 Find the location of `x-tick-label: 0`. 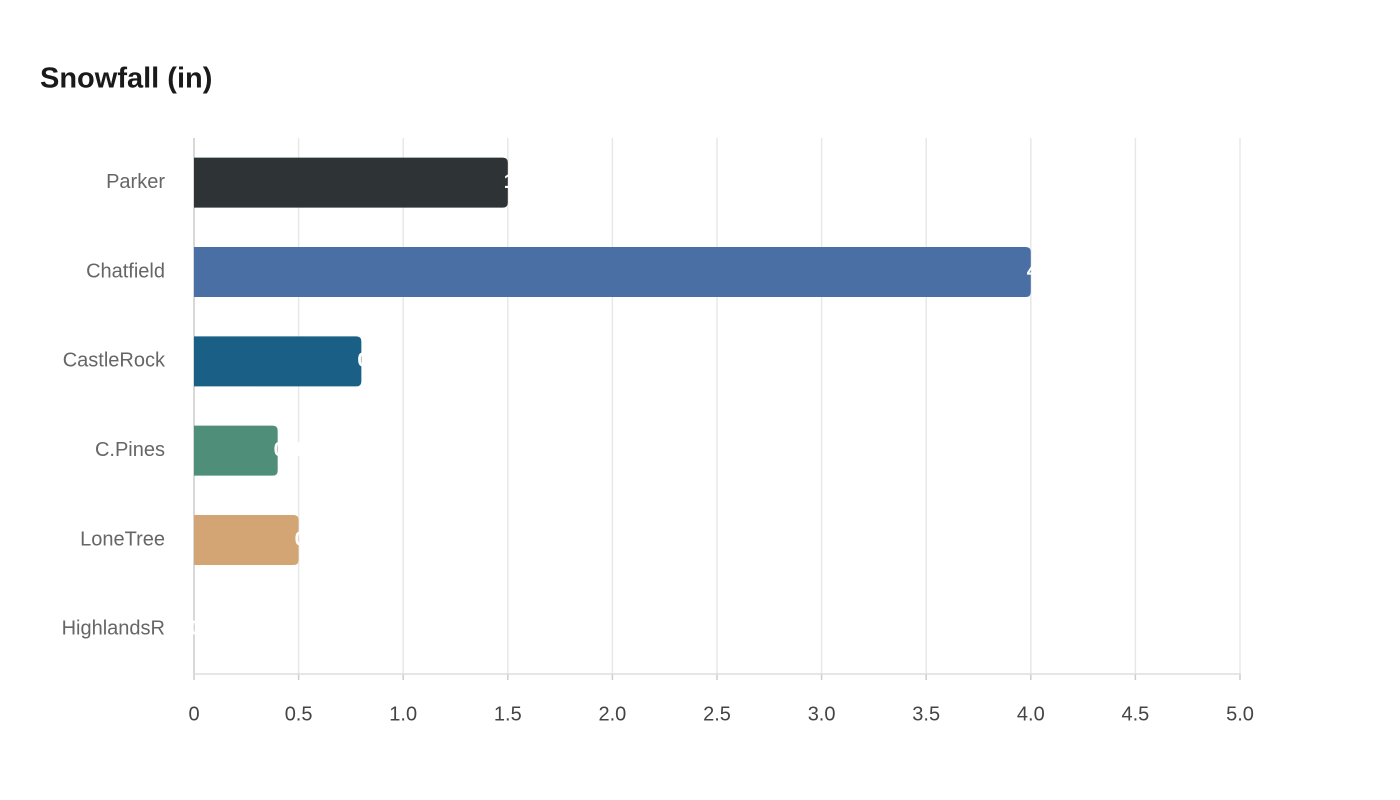

x-tick-label: 0 is located at coordinates (193, 714).